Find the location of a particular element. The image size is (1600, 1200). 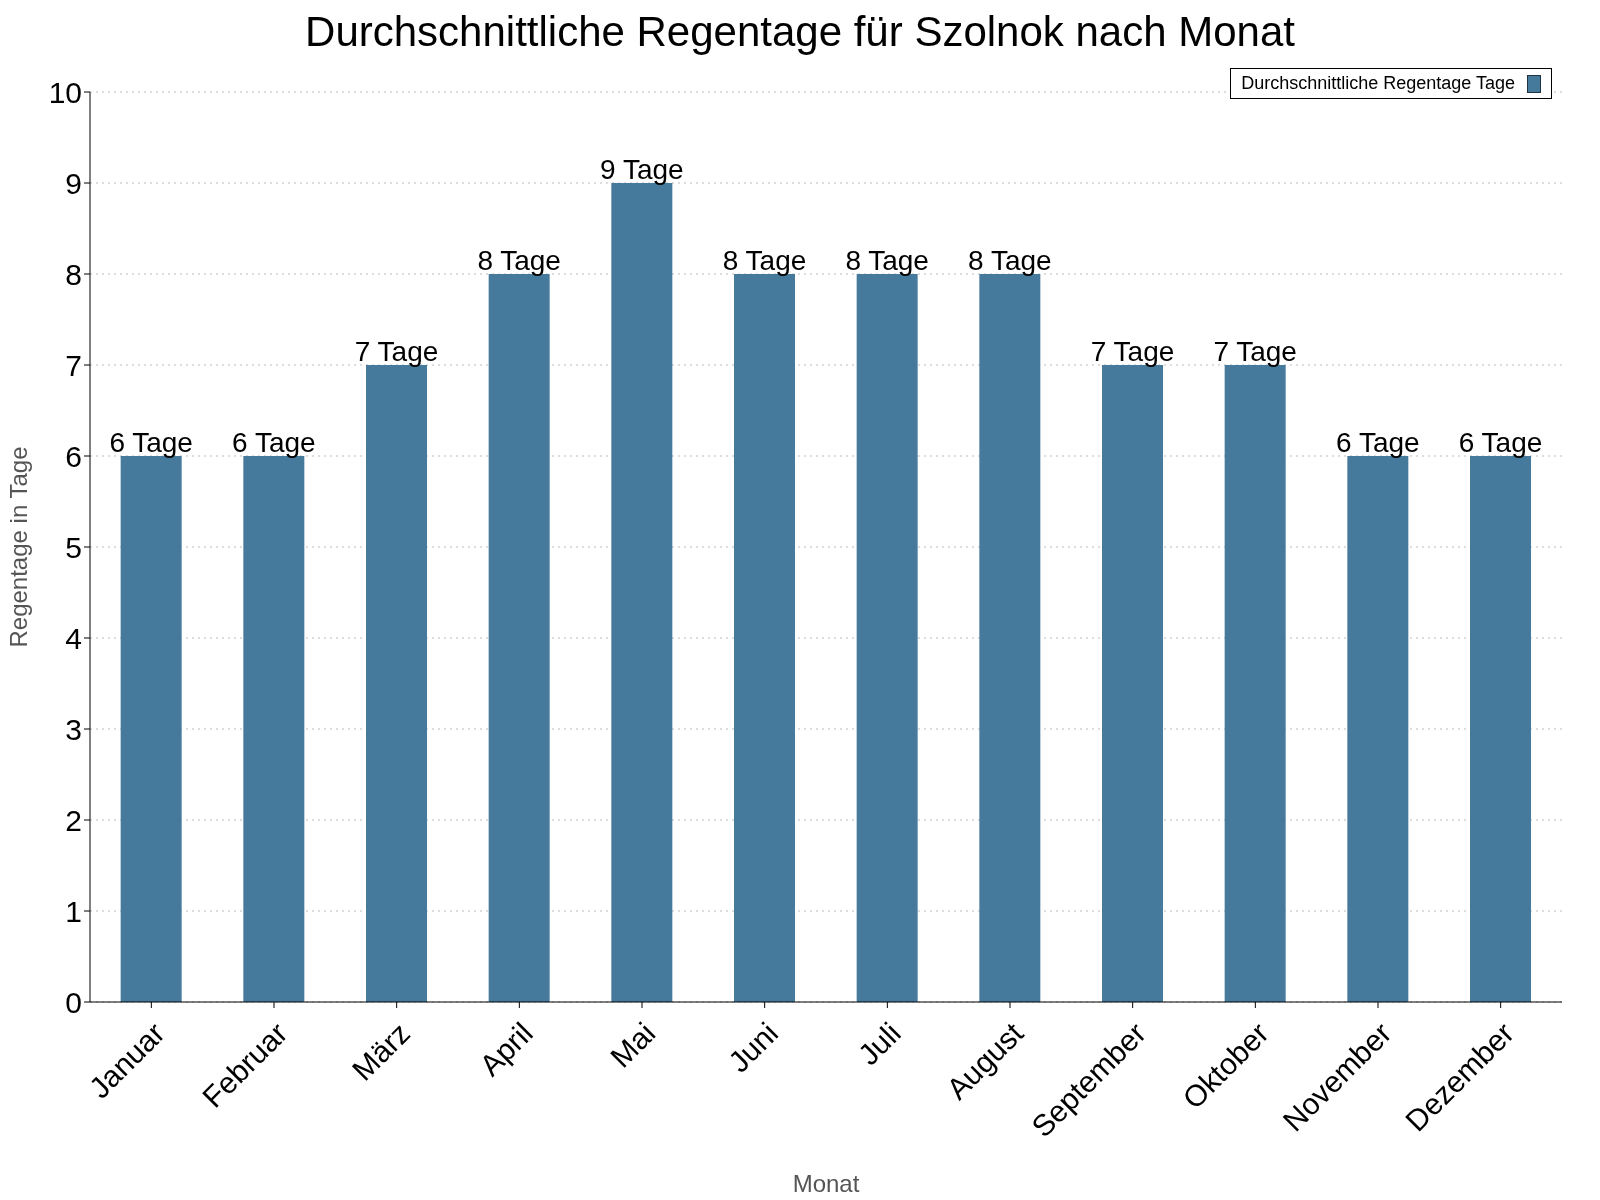

x-axis-title: Monat is located at coordinates (826, 1183).